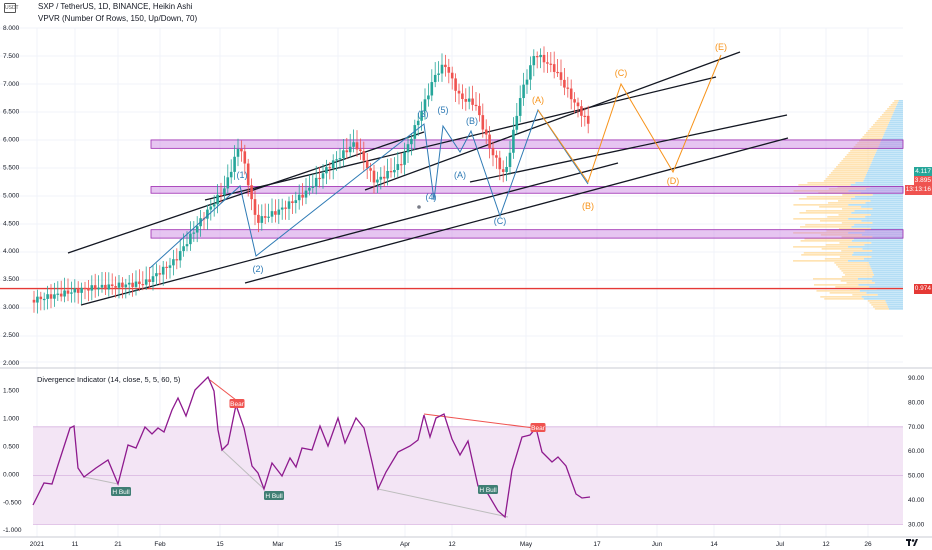 This screenshot has width=932, height=550. Describe the element at coordinates (405, 544) in the screenshot. I see `time-axis-tick: Apr` at that location.